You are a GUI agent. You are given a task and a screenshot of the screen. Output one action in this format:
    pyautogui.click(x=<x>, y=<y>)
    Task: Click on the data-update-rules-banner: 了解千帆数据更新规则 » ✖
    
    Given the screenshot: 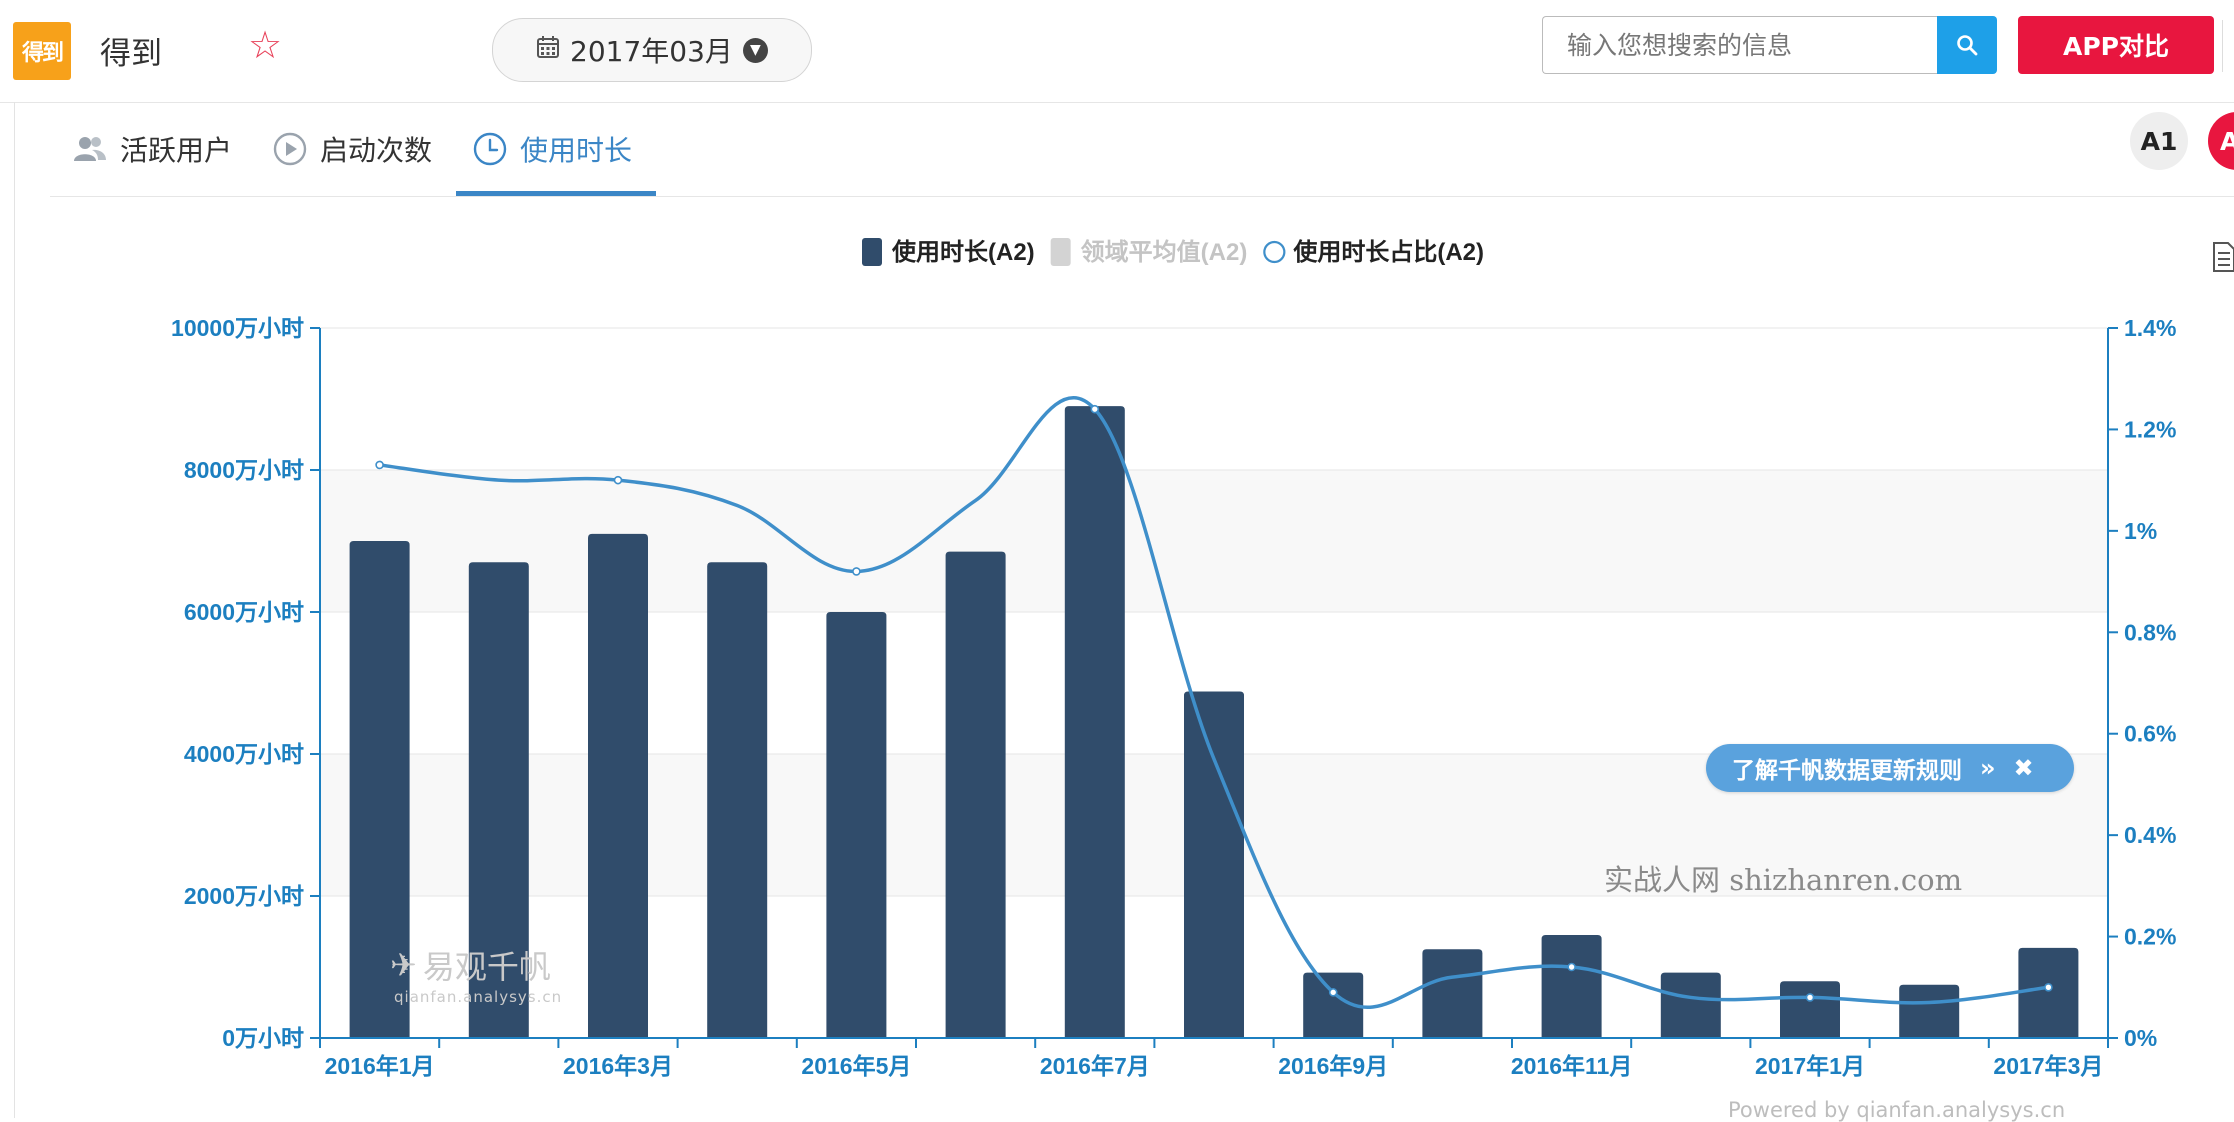 What is the action you would take?
    pyautogui.click(x=1890, y=768)
    